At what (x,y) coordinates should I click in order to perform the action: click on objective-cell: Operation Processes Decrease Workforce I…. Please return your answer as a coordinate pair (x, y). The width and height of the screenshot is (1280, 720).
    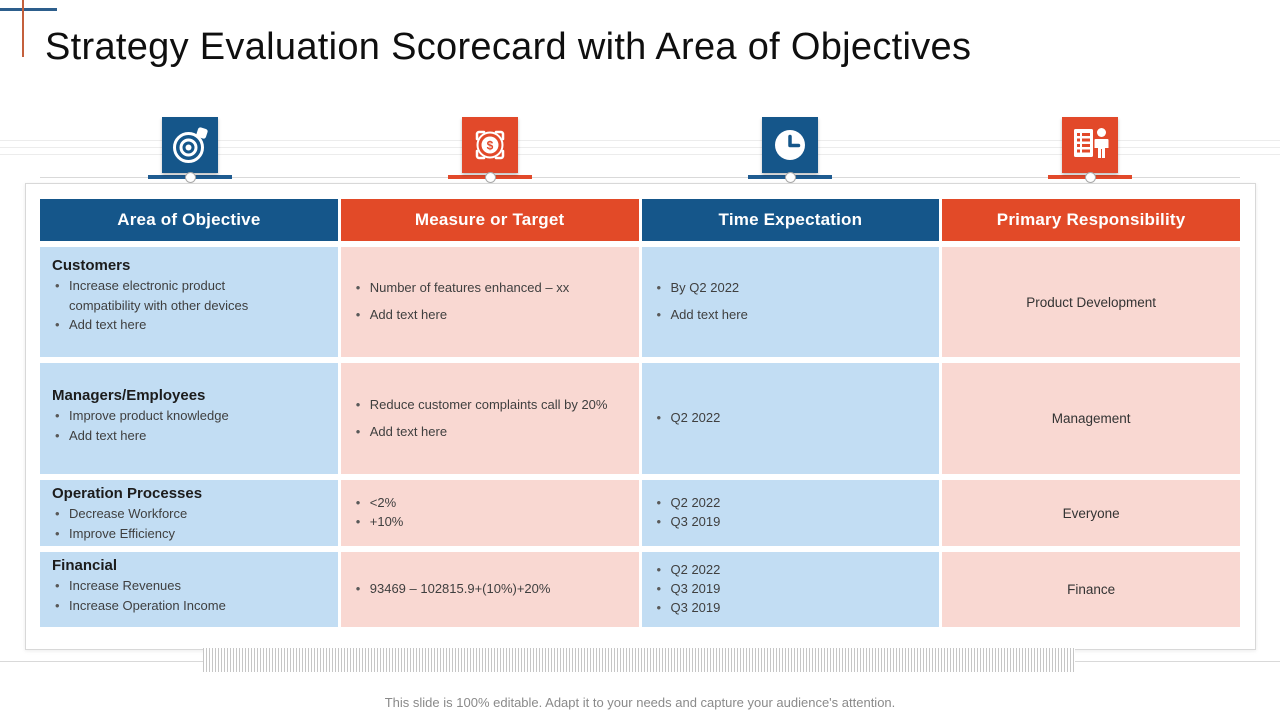
    Looking at the image, I should click on (189, 513).